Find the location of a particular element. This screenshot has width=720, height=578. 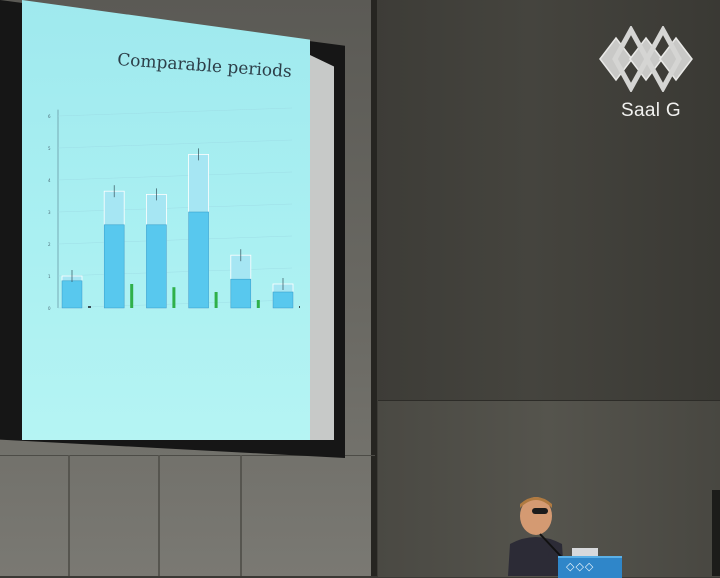

y-tick-label: 1 is located at coordinates (49, 276).